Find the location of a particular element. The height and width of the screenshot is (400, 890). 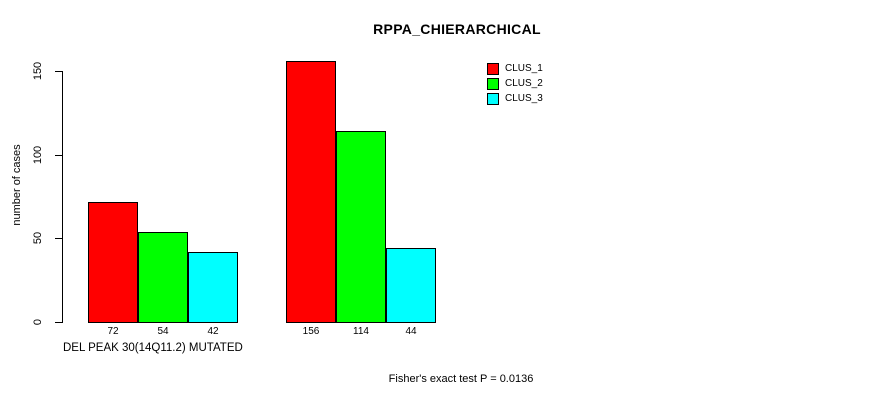

legend-row: CLUS_2 is located at coordinates (515, 84).